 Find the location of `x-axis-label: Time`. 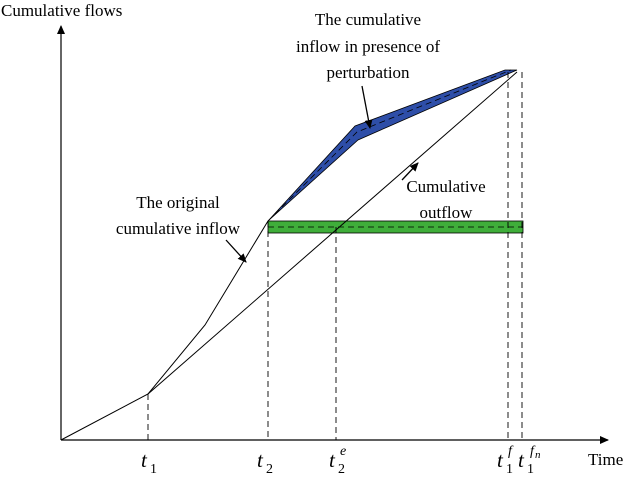

x-axis-label: Time is located at coordinates (605, 459).